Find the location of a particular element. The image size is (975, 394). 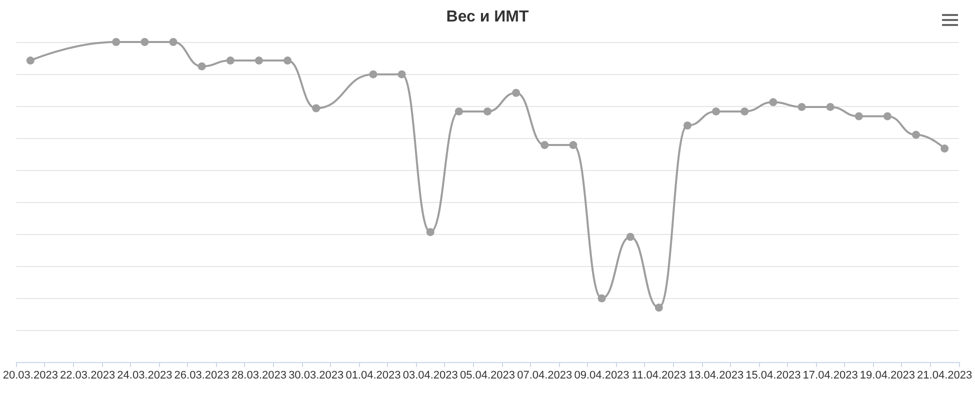

x-tick-label: 30.03.2023 is located at coordinates (316, 376).